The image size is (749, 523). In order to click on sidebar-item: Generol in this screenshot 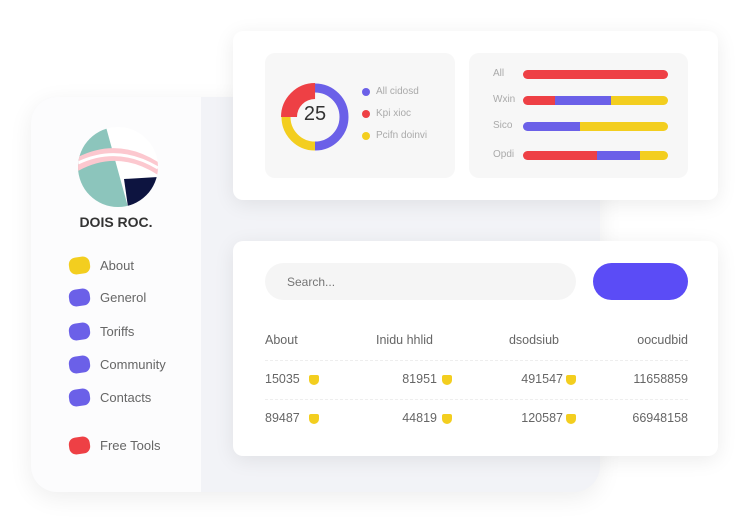, I will do `click(107, 297)`.